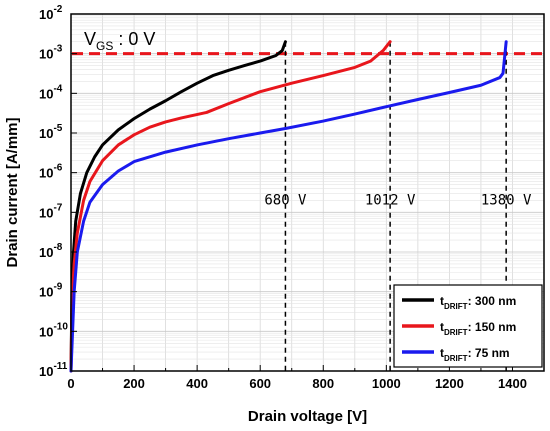 The width and height of the screenshot is (550, 431). I want to click on y-tick-label: 10⁻⁵, so click(51, 132).